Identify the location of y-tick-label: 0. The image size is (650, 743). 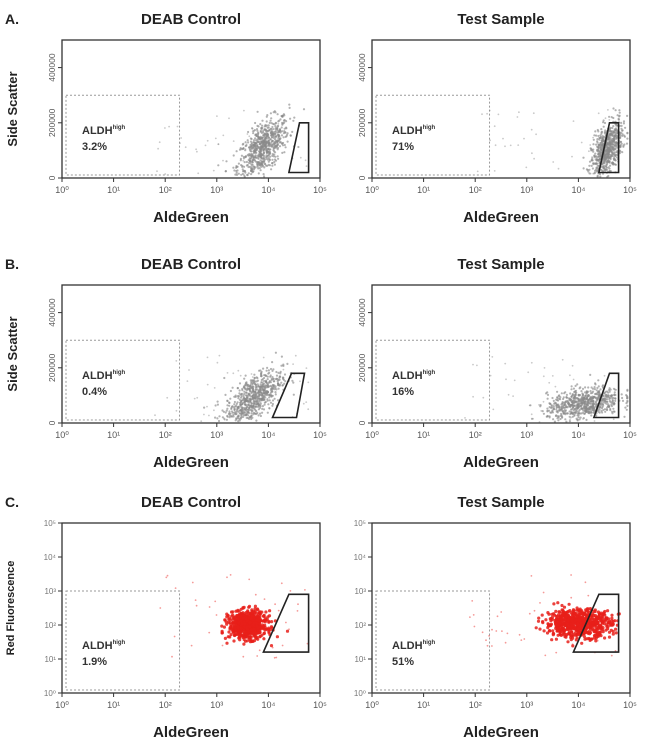
(362, 177).